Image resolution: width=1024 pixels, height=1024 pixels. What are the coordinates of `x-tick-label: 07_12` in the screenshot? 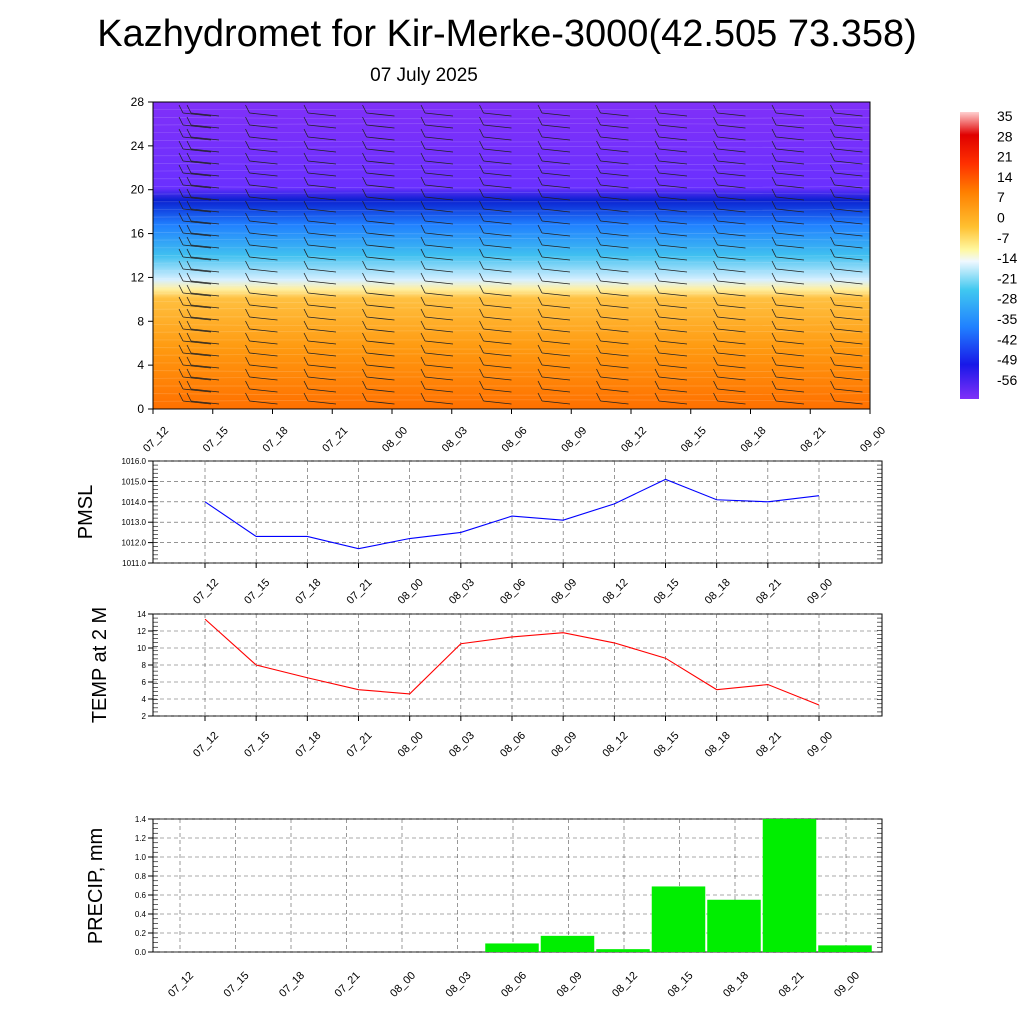 It's located at (156, 440).